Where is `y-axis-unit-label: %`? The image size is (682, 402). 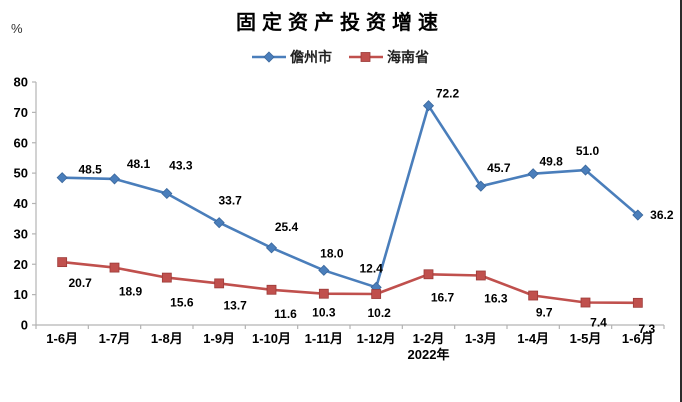 y-axis-unit-label: % is located at coordinates (17, 28).